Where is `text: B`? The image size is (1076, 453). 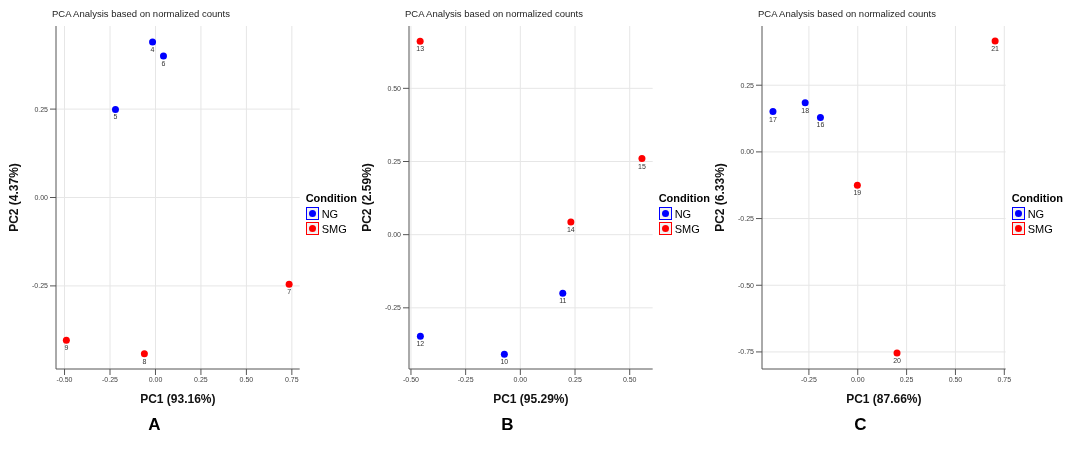 text: B is located at coordinates (507, 425).